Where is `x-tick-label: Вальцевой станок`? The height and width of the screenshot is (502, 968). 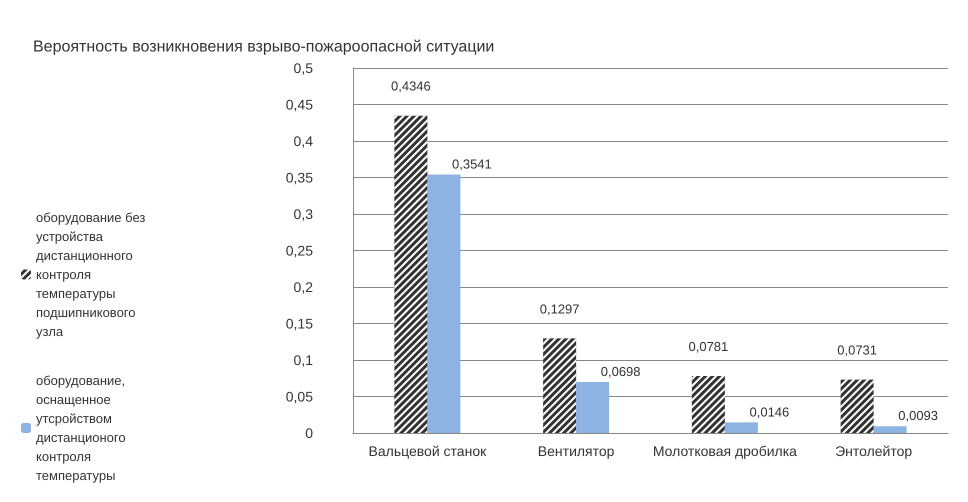 x-tick-label: Вальцевой станок is located at coordinates (428, 451).